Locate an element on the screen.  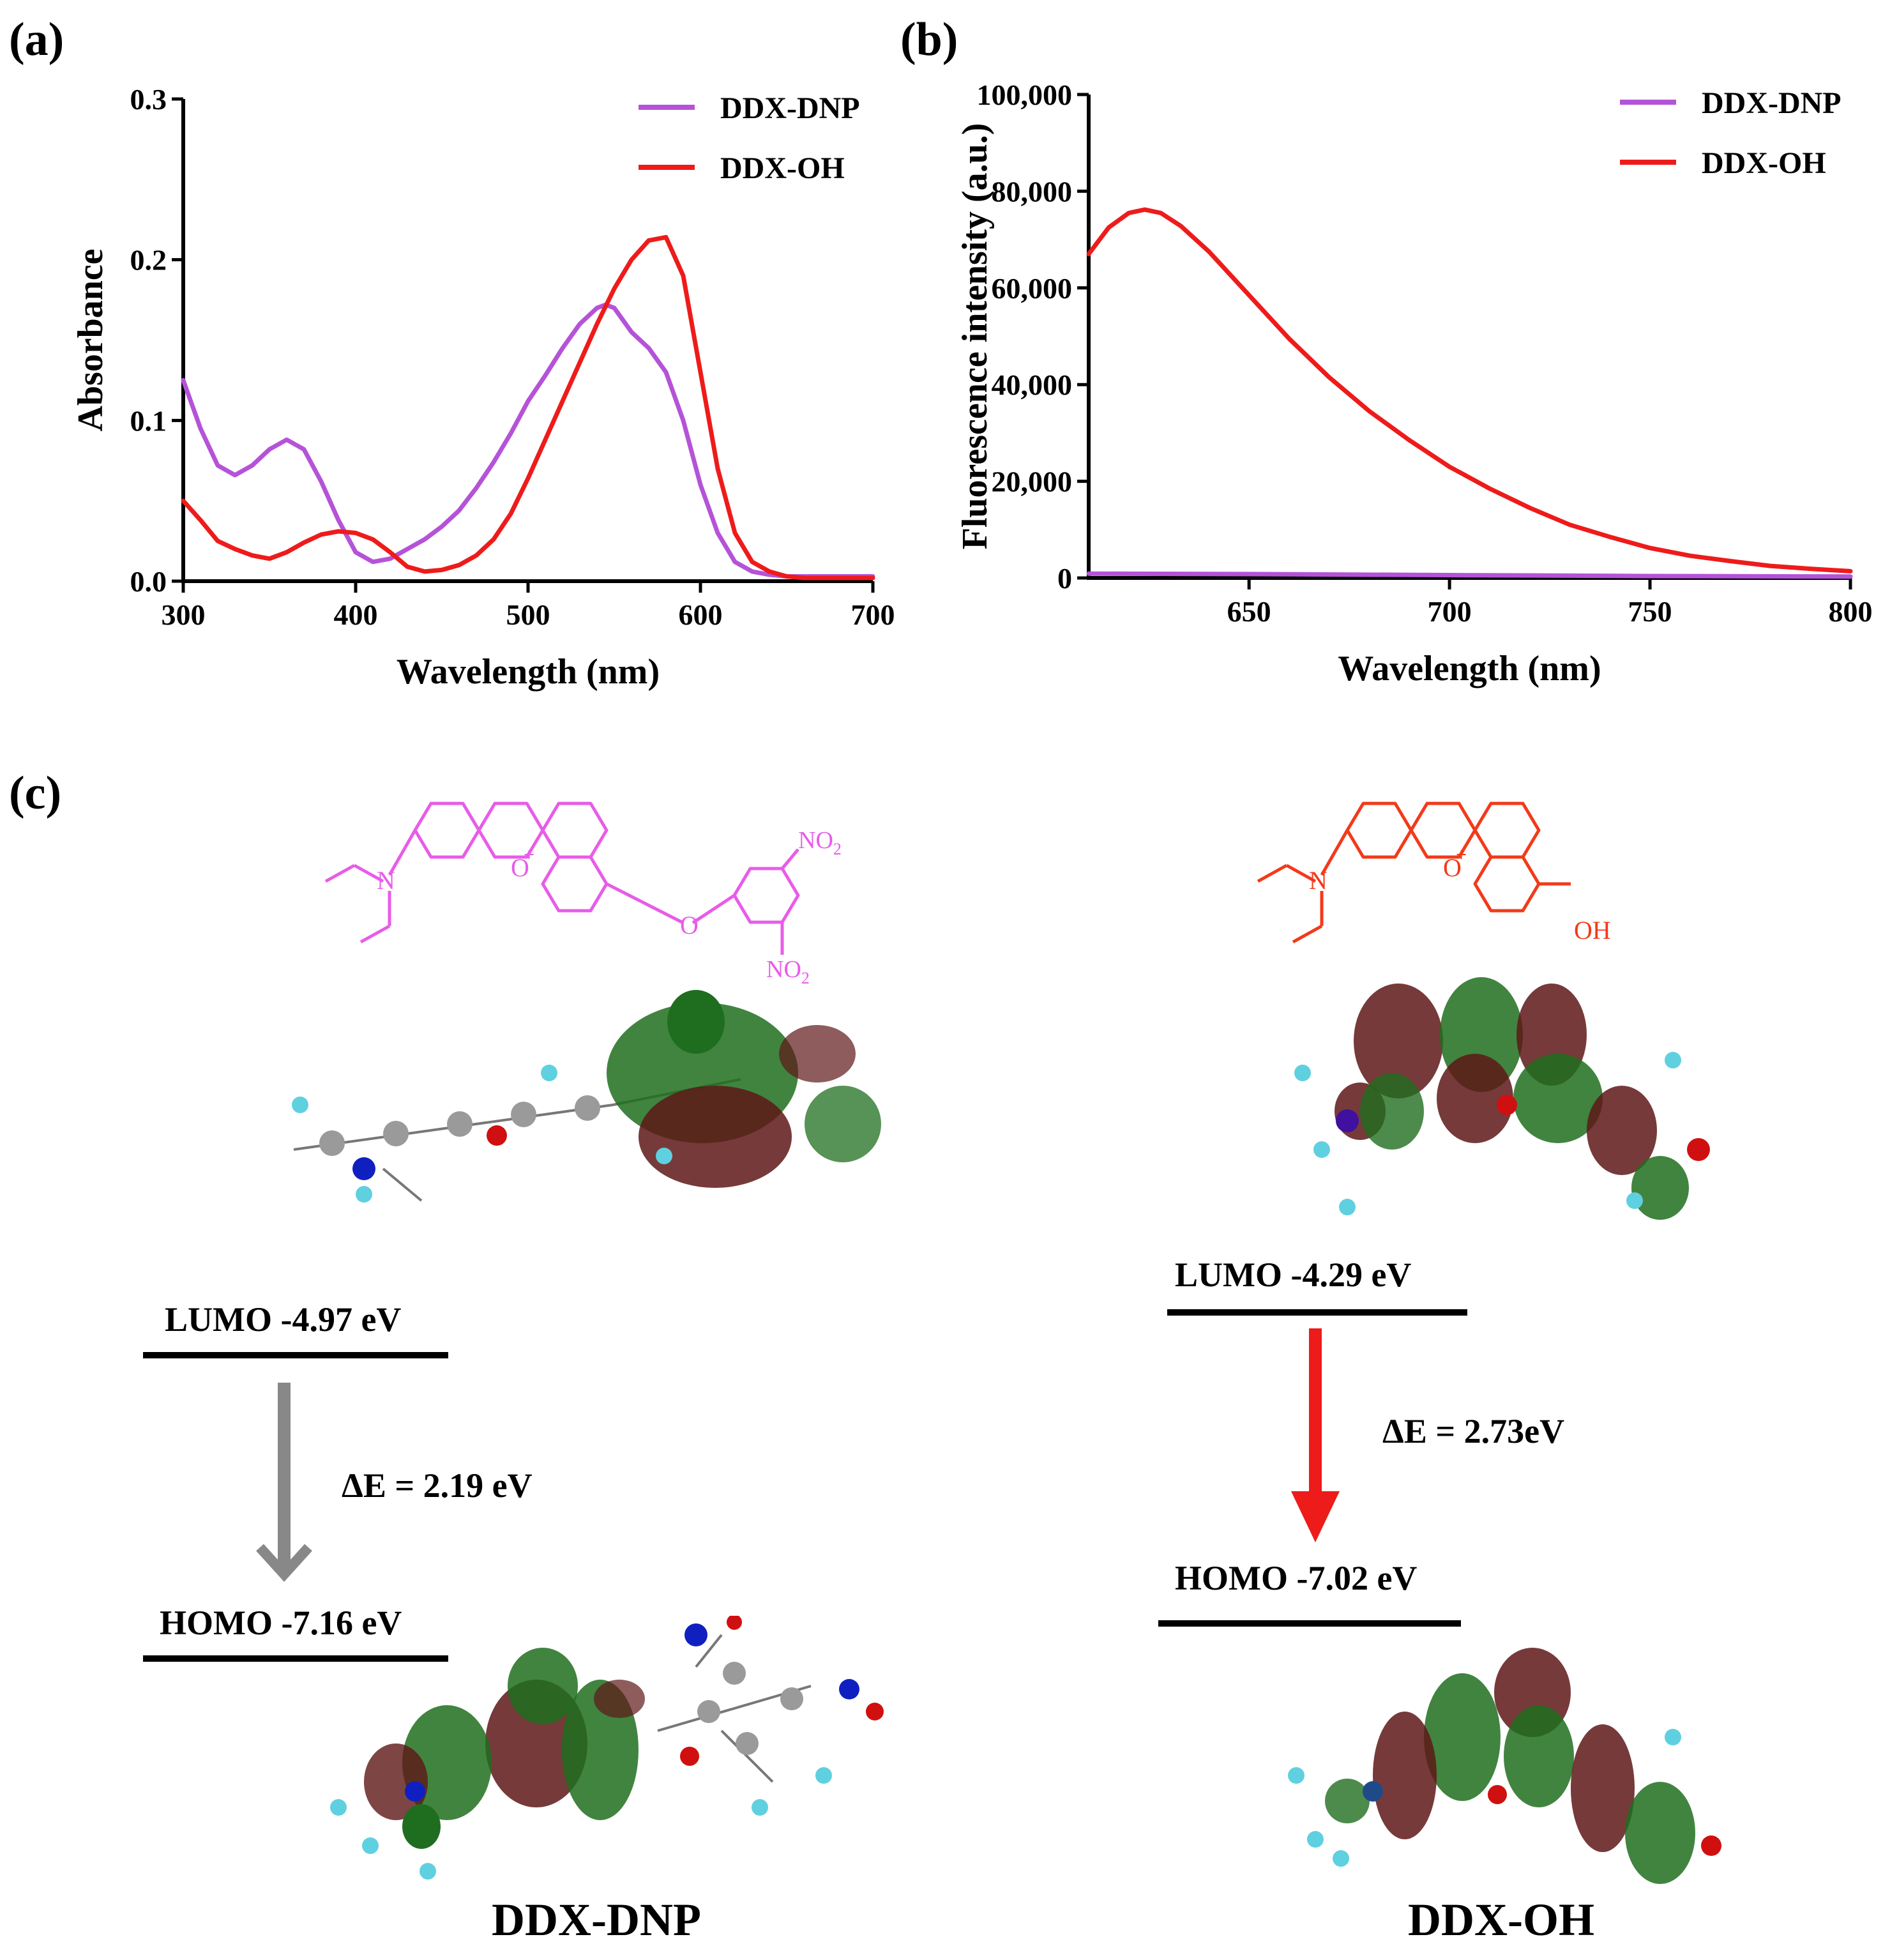
y-tick-label: 0.1 is located at coordinates (148, 420).